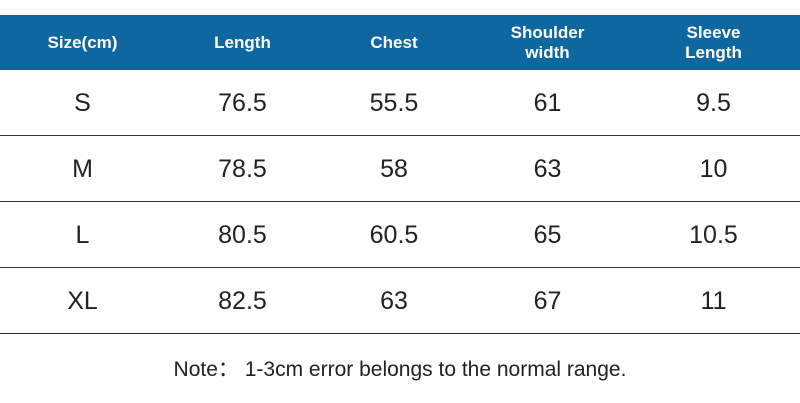  Describe the element at coordinates (394, 234) in the screenshot. I see `table-cell: 60.5` at that location.